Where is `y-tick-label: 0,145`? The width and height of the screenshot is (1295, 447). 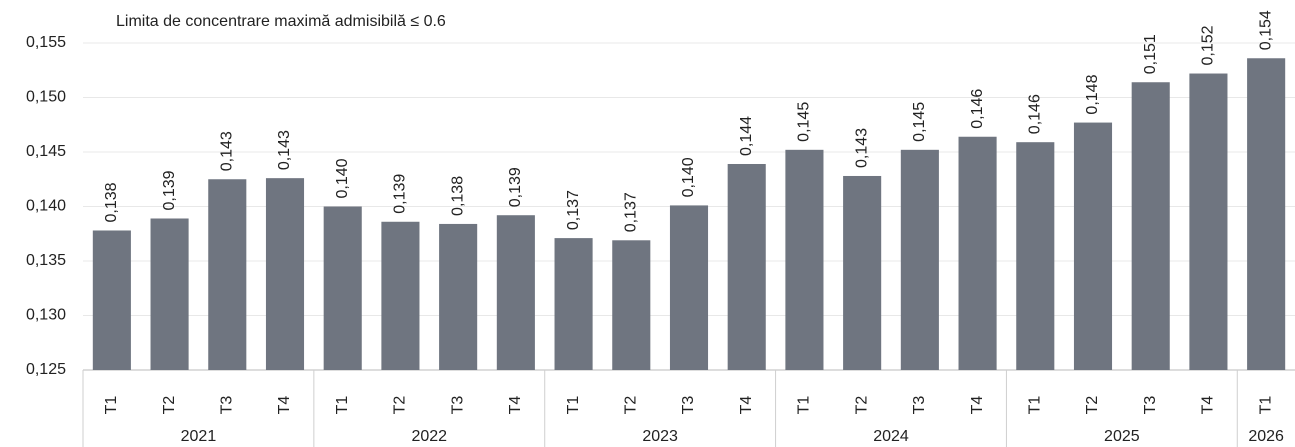 y-tick-label: 0,145 is located at coordinates (46, 151).